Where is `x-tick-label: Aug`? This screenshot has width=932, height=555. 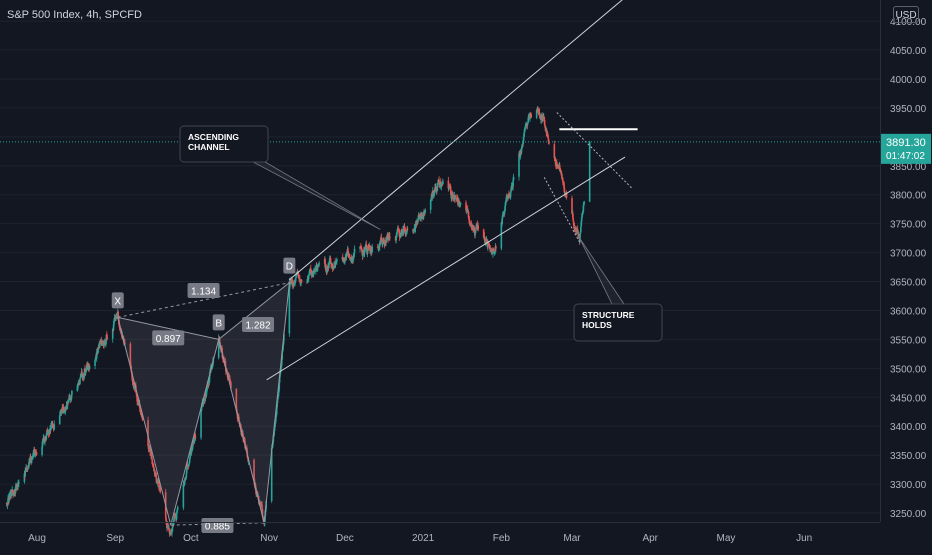
x-tick-label: Aug is located at coordinates (37, 538).